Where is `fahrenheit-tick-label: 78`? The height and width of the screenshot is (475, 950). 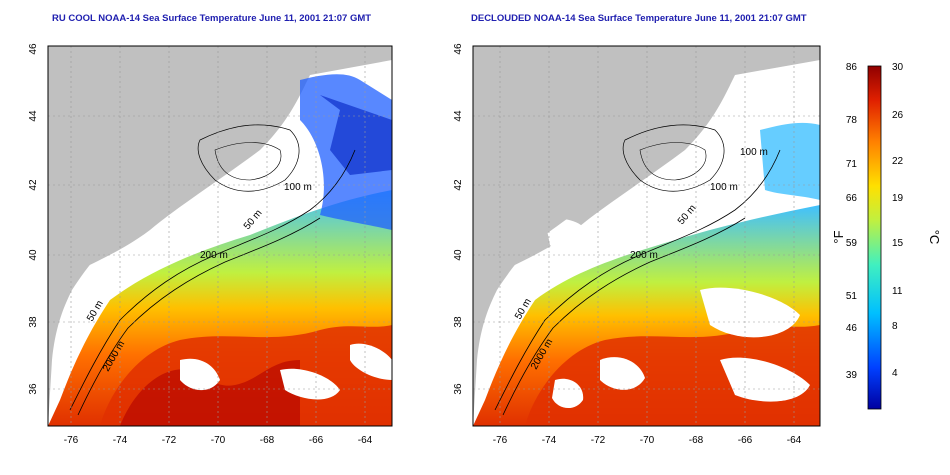 fahrenheit-tick-label: 78 is located at coordinates (852, 120).